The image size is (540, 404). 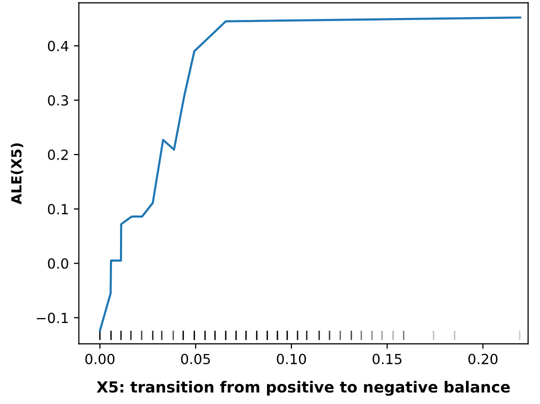 What do you see at coordinates (195, 359) in the screenshot?
I see `x-tick-label: 0.05` at bounding box center [195, 359].